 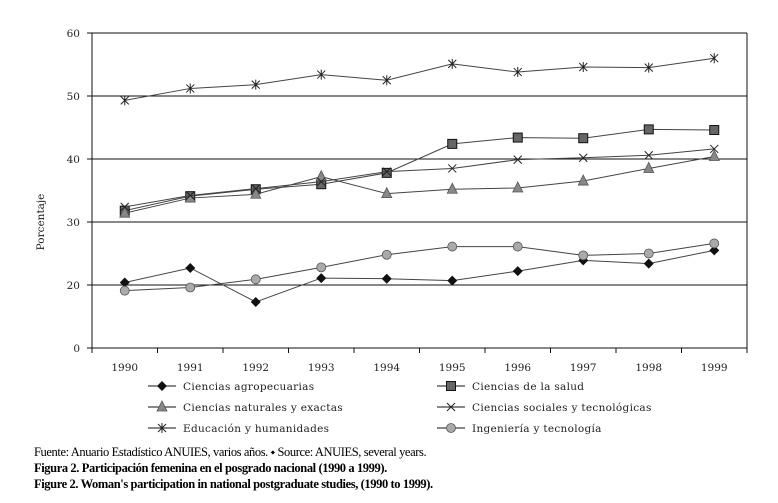 What do you see at coordinates (537, 429) in the screenshot?
I see `legend-label: Ingeniería y tecnología` at bounding box center [537, 429].